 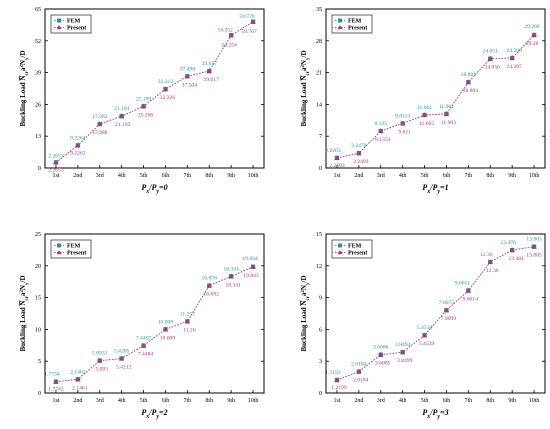 What do you see at coordinates (168, 338) in the screenshot?
I see `data-label-present: 10.009` at bounding box center [168, 338].